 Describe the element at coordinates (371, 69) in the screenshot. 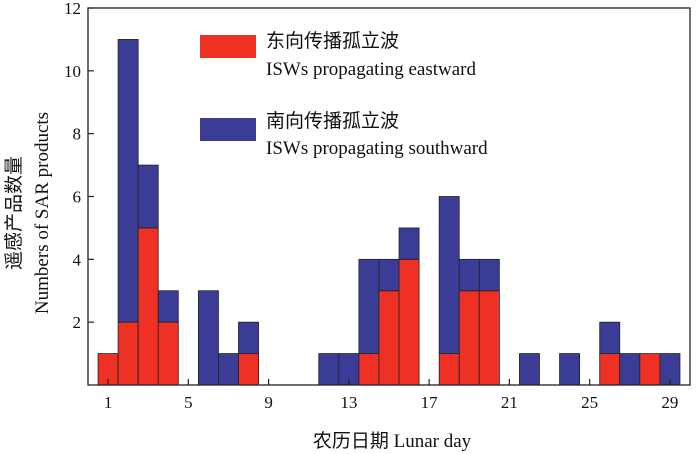

I see `legend-label-eastward-en: ISWs propagating eastward` at that location.